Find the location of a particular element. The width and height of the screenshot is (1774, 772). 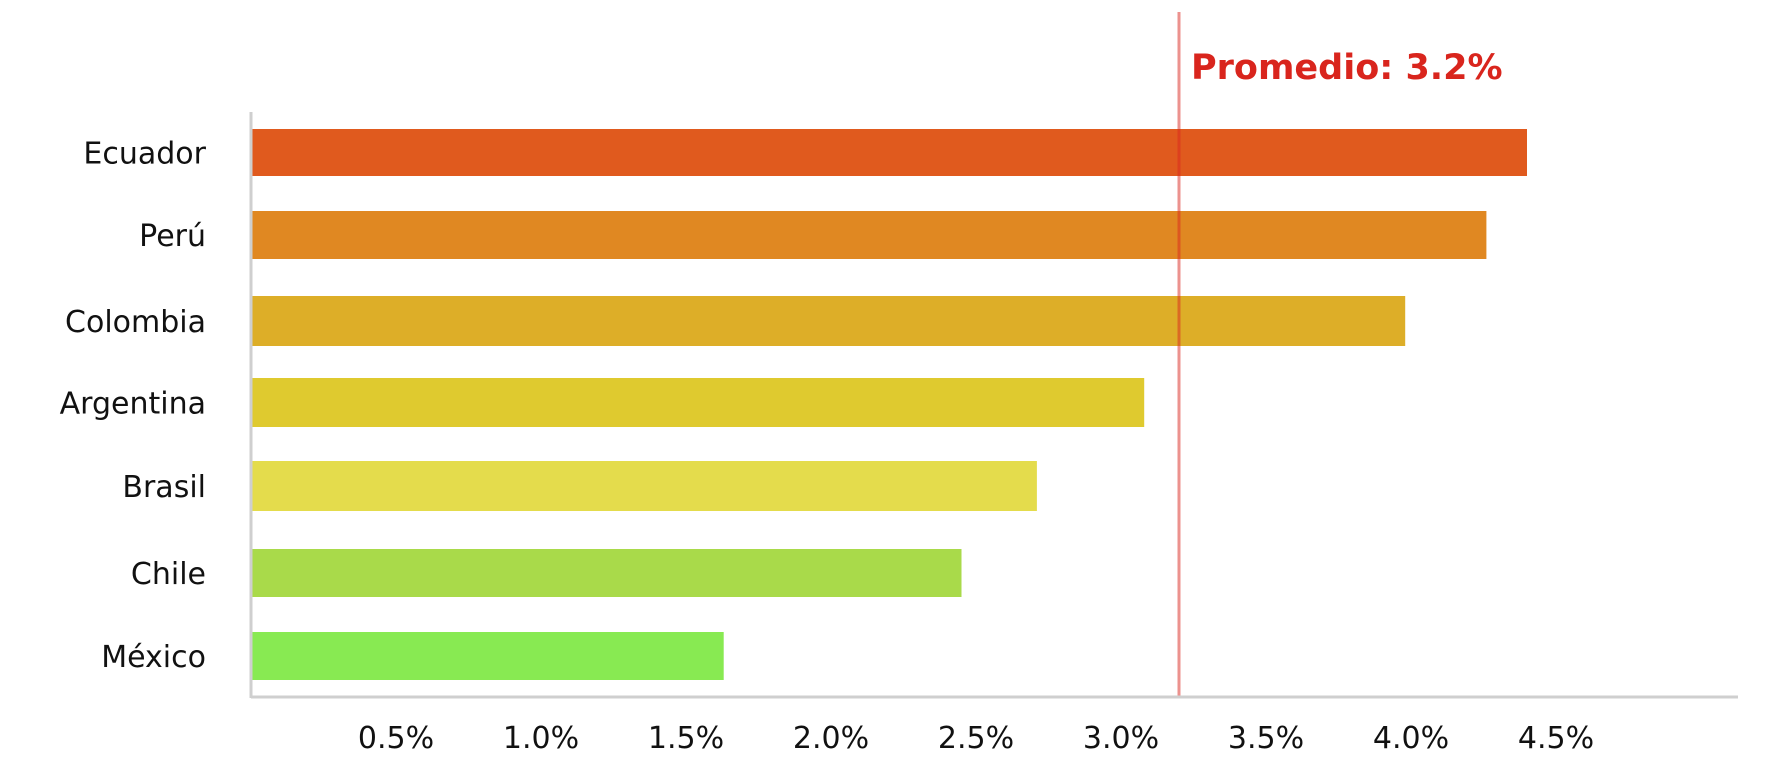

category-label: México is located at coordinates (153, 657).